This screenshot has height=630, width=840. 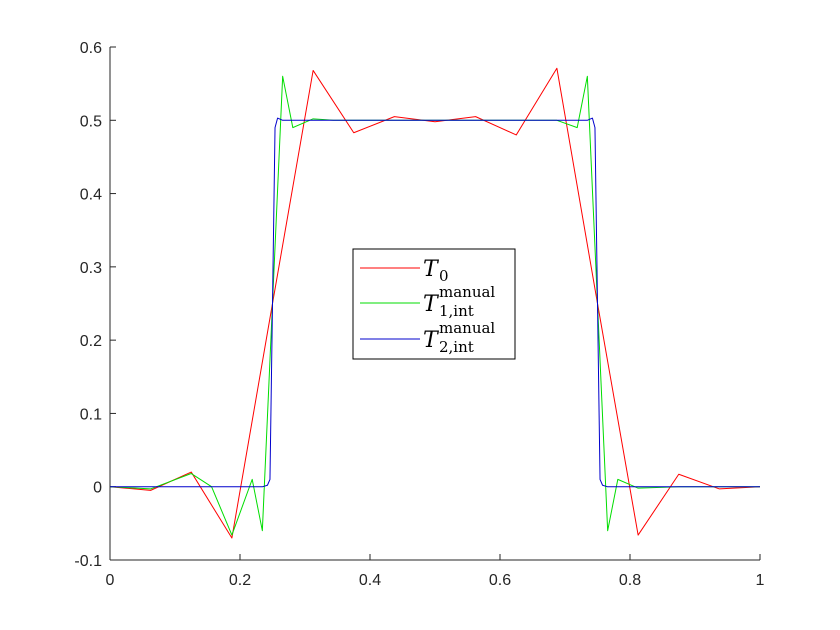 What do you see at coordinates (500, 580) in the screenshot?
I see `x-tick-label: 0.6` at bounding box center [500, 580].